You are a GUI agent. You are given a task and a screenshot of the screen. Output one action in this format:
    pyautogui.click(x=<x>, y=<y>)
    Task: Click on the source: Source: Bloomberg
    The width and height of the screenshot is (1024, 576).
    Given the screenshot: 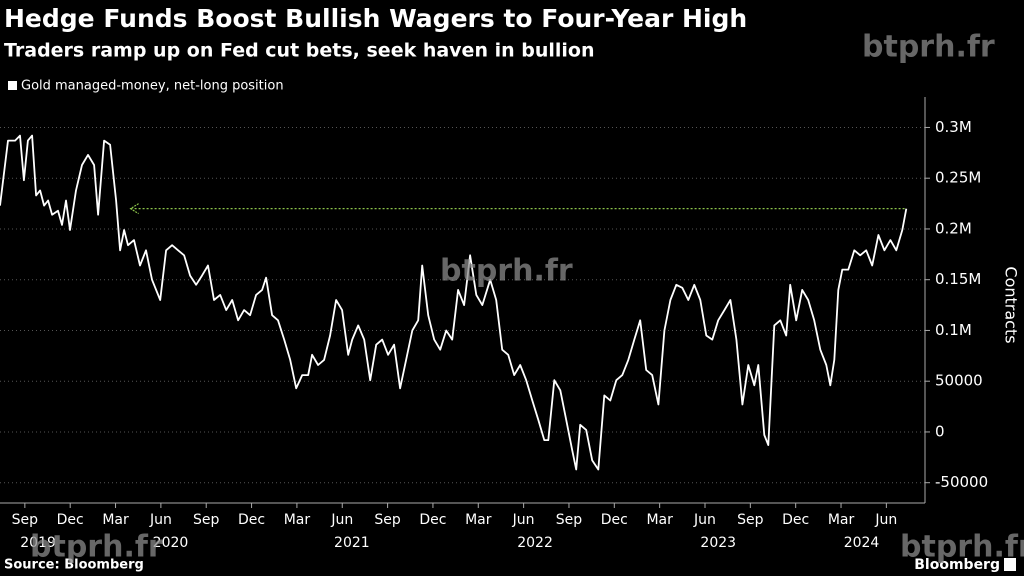 What is the action you would take?
    pyautogui.click(x=74, y=565)
    